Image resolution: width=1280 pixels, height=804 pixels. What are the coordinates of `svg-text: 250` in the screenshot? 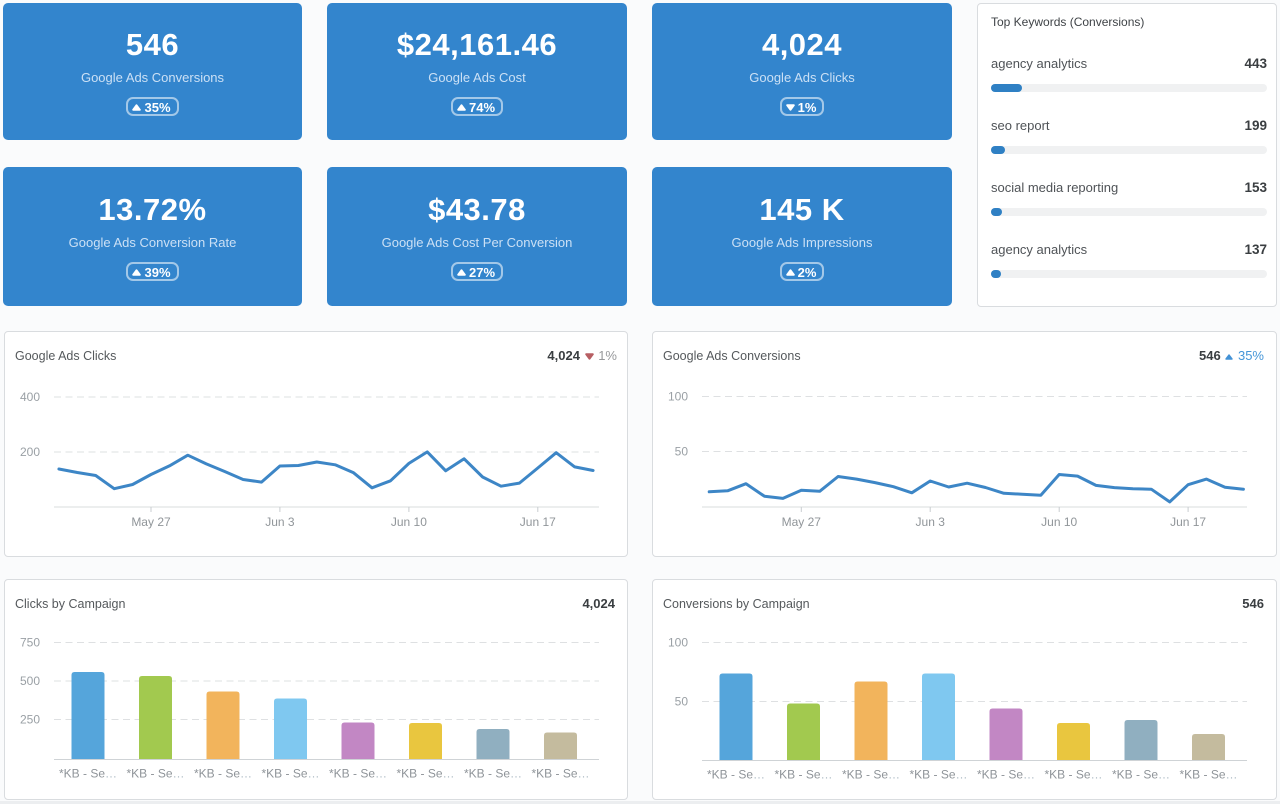 It's located at (30, 720).